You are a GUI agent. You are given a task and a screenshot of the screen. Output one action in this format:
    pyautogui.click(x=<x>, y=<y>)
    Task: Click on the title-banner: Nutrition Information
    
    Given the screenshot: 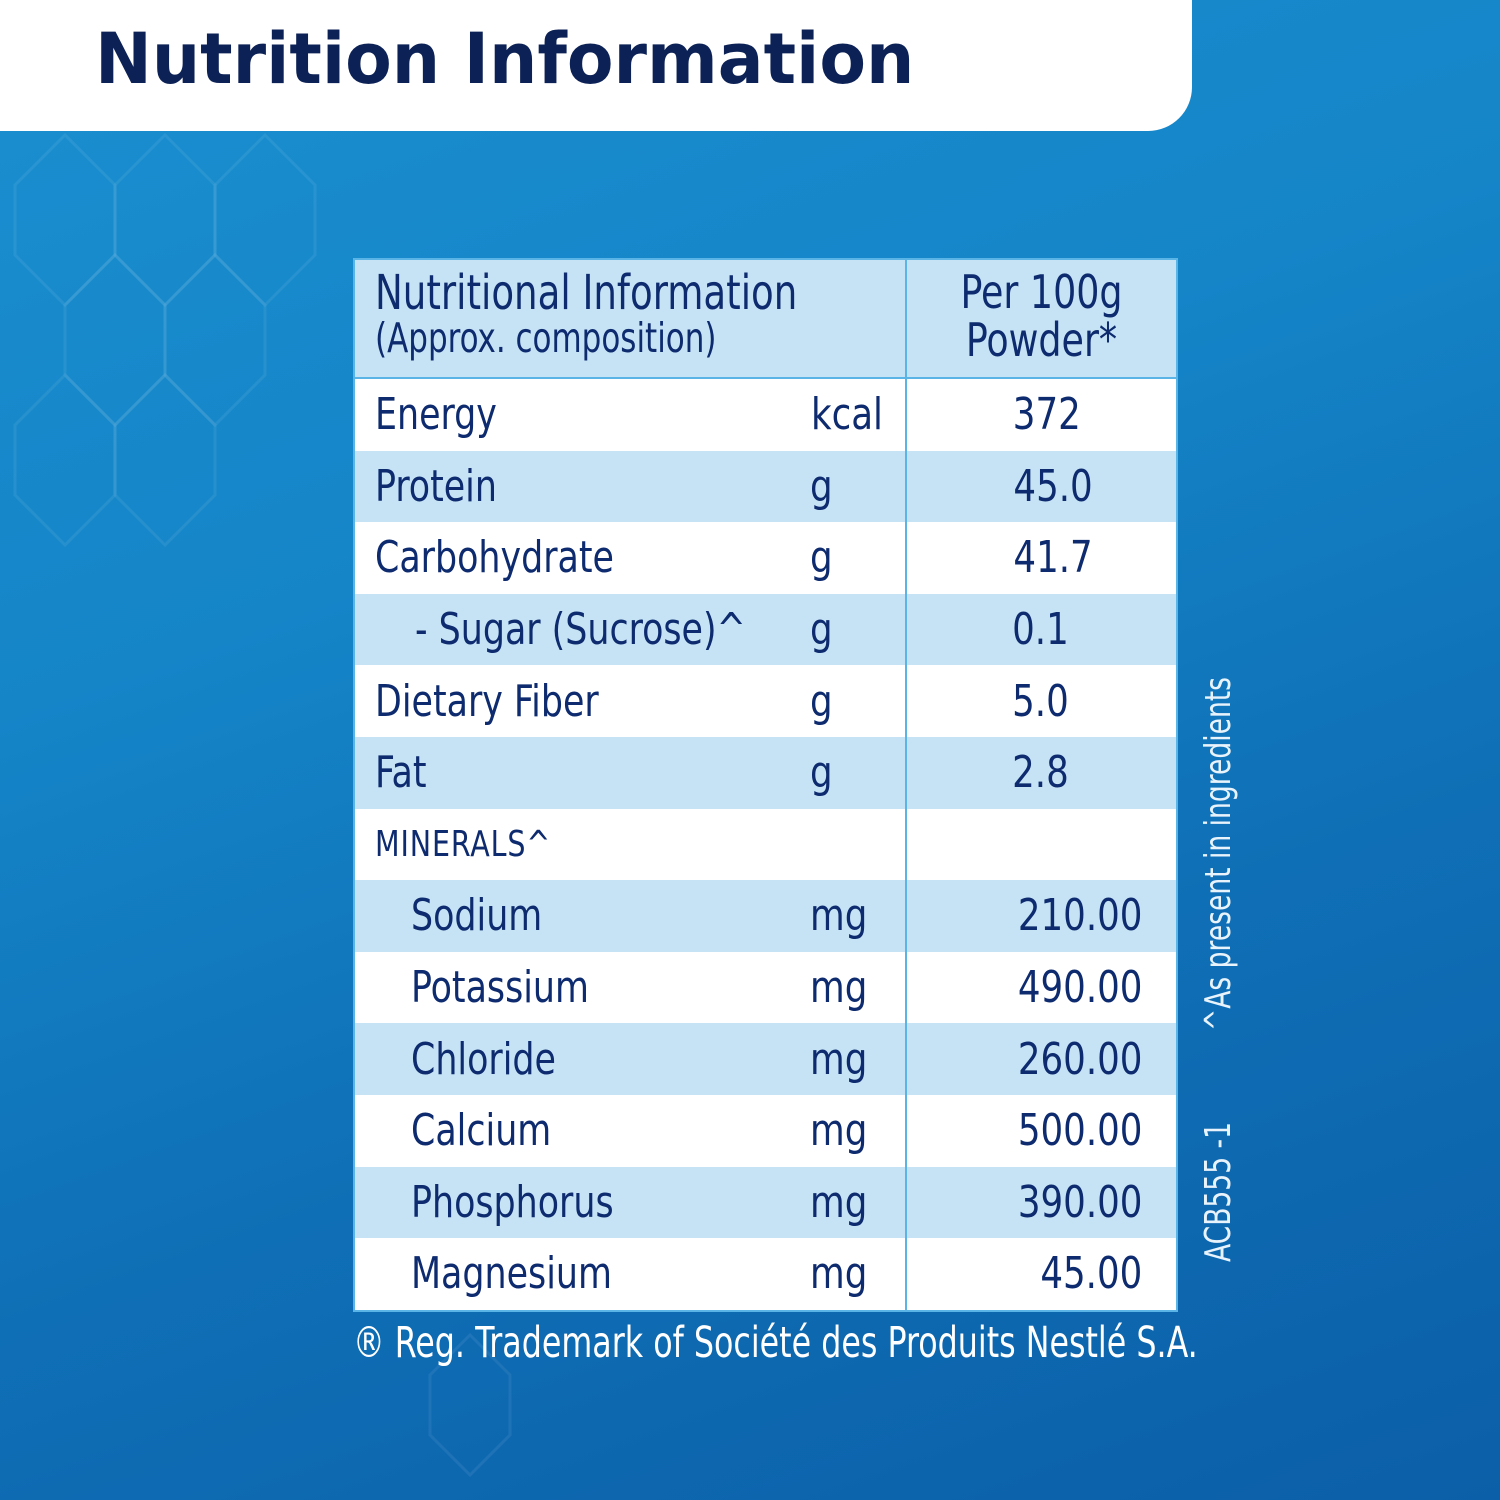 What is the action you would take?
    pyautogui.click(x=596, y=65)
    